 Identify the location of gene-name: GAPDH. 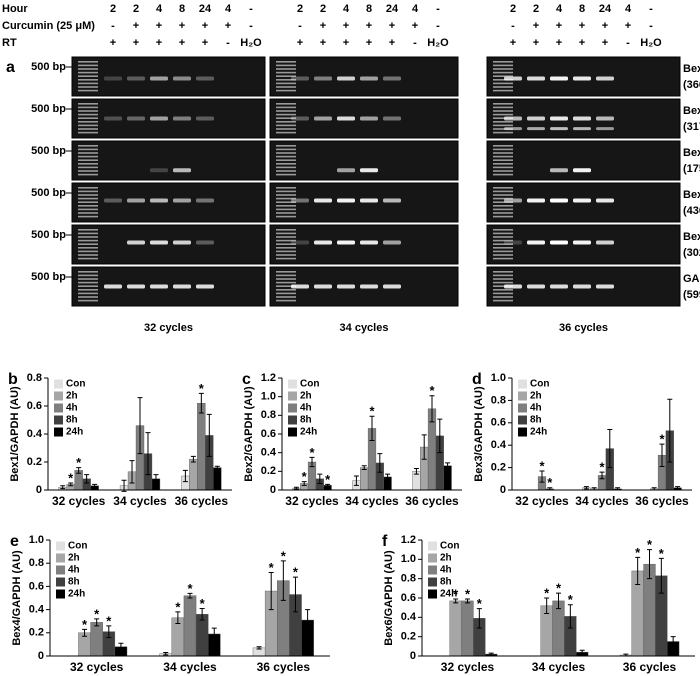
(691, 279).